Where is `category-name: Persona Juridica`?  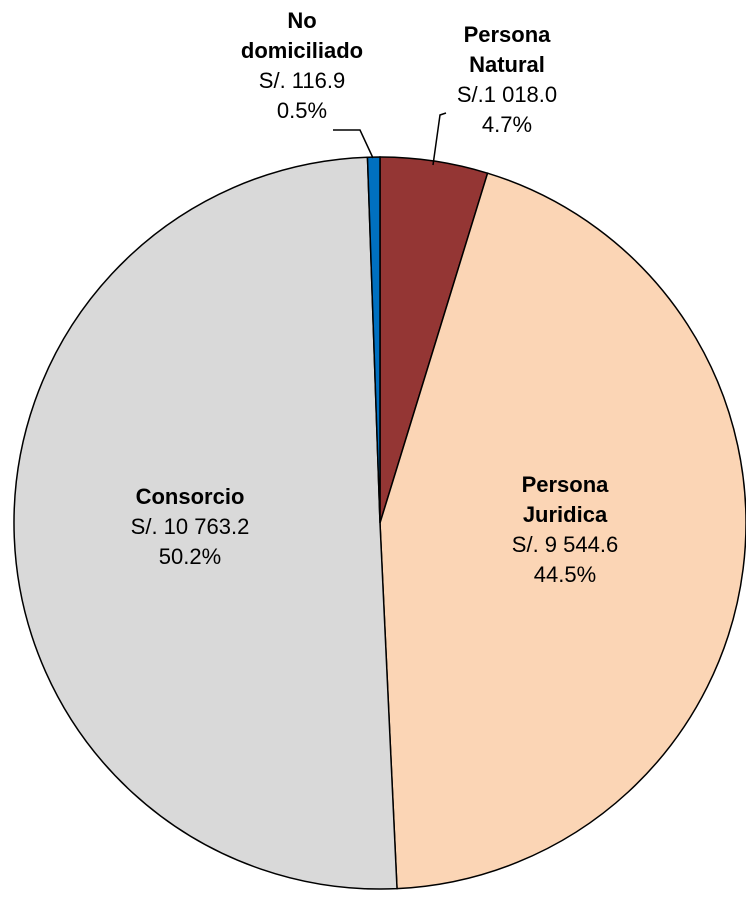
category-name: Persona Juridica is located at coordinates (565, 499).